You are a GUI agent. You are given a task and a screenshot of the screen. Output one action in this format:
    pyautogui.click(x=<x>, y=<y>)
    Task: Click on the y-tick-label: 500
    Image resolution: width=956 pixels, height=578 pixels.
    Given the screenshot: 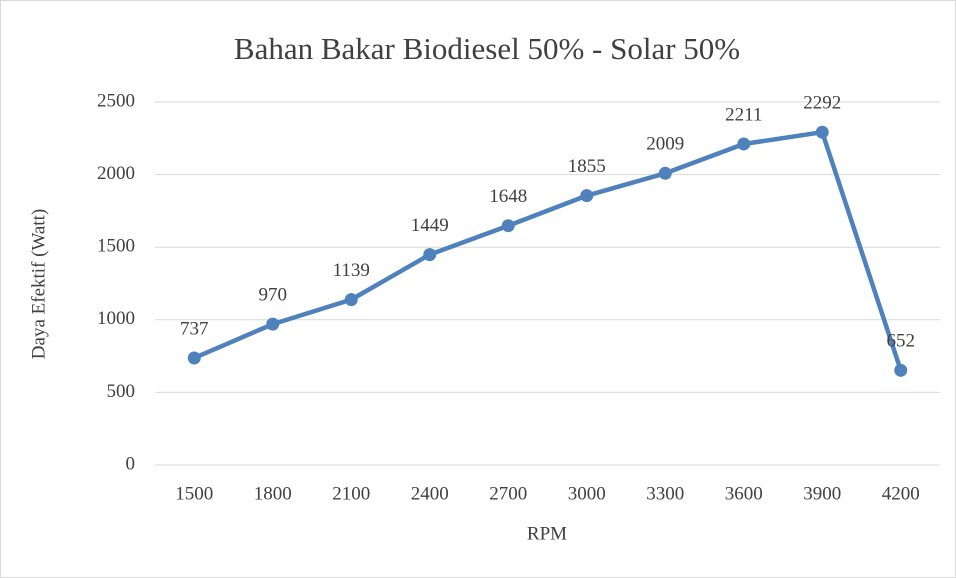 What is the action you would take?
    pyautogui.click(x=121, y=391)
    